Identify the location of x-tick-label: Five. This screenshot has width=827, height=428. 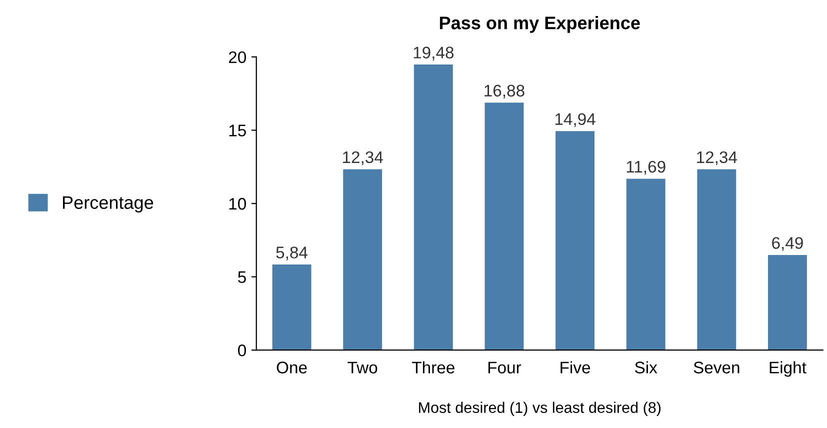
(575, 367).